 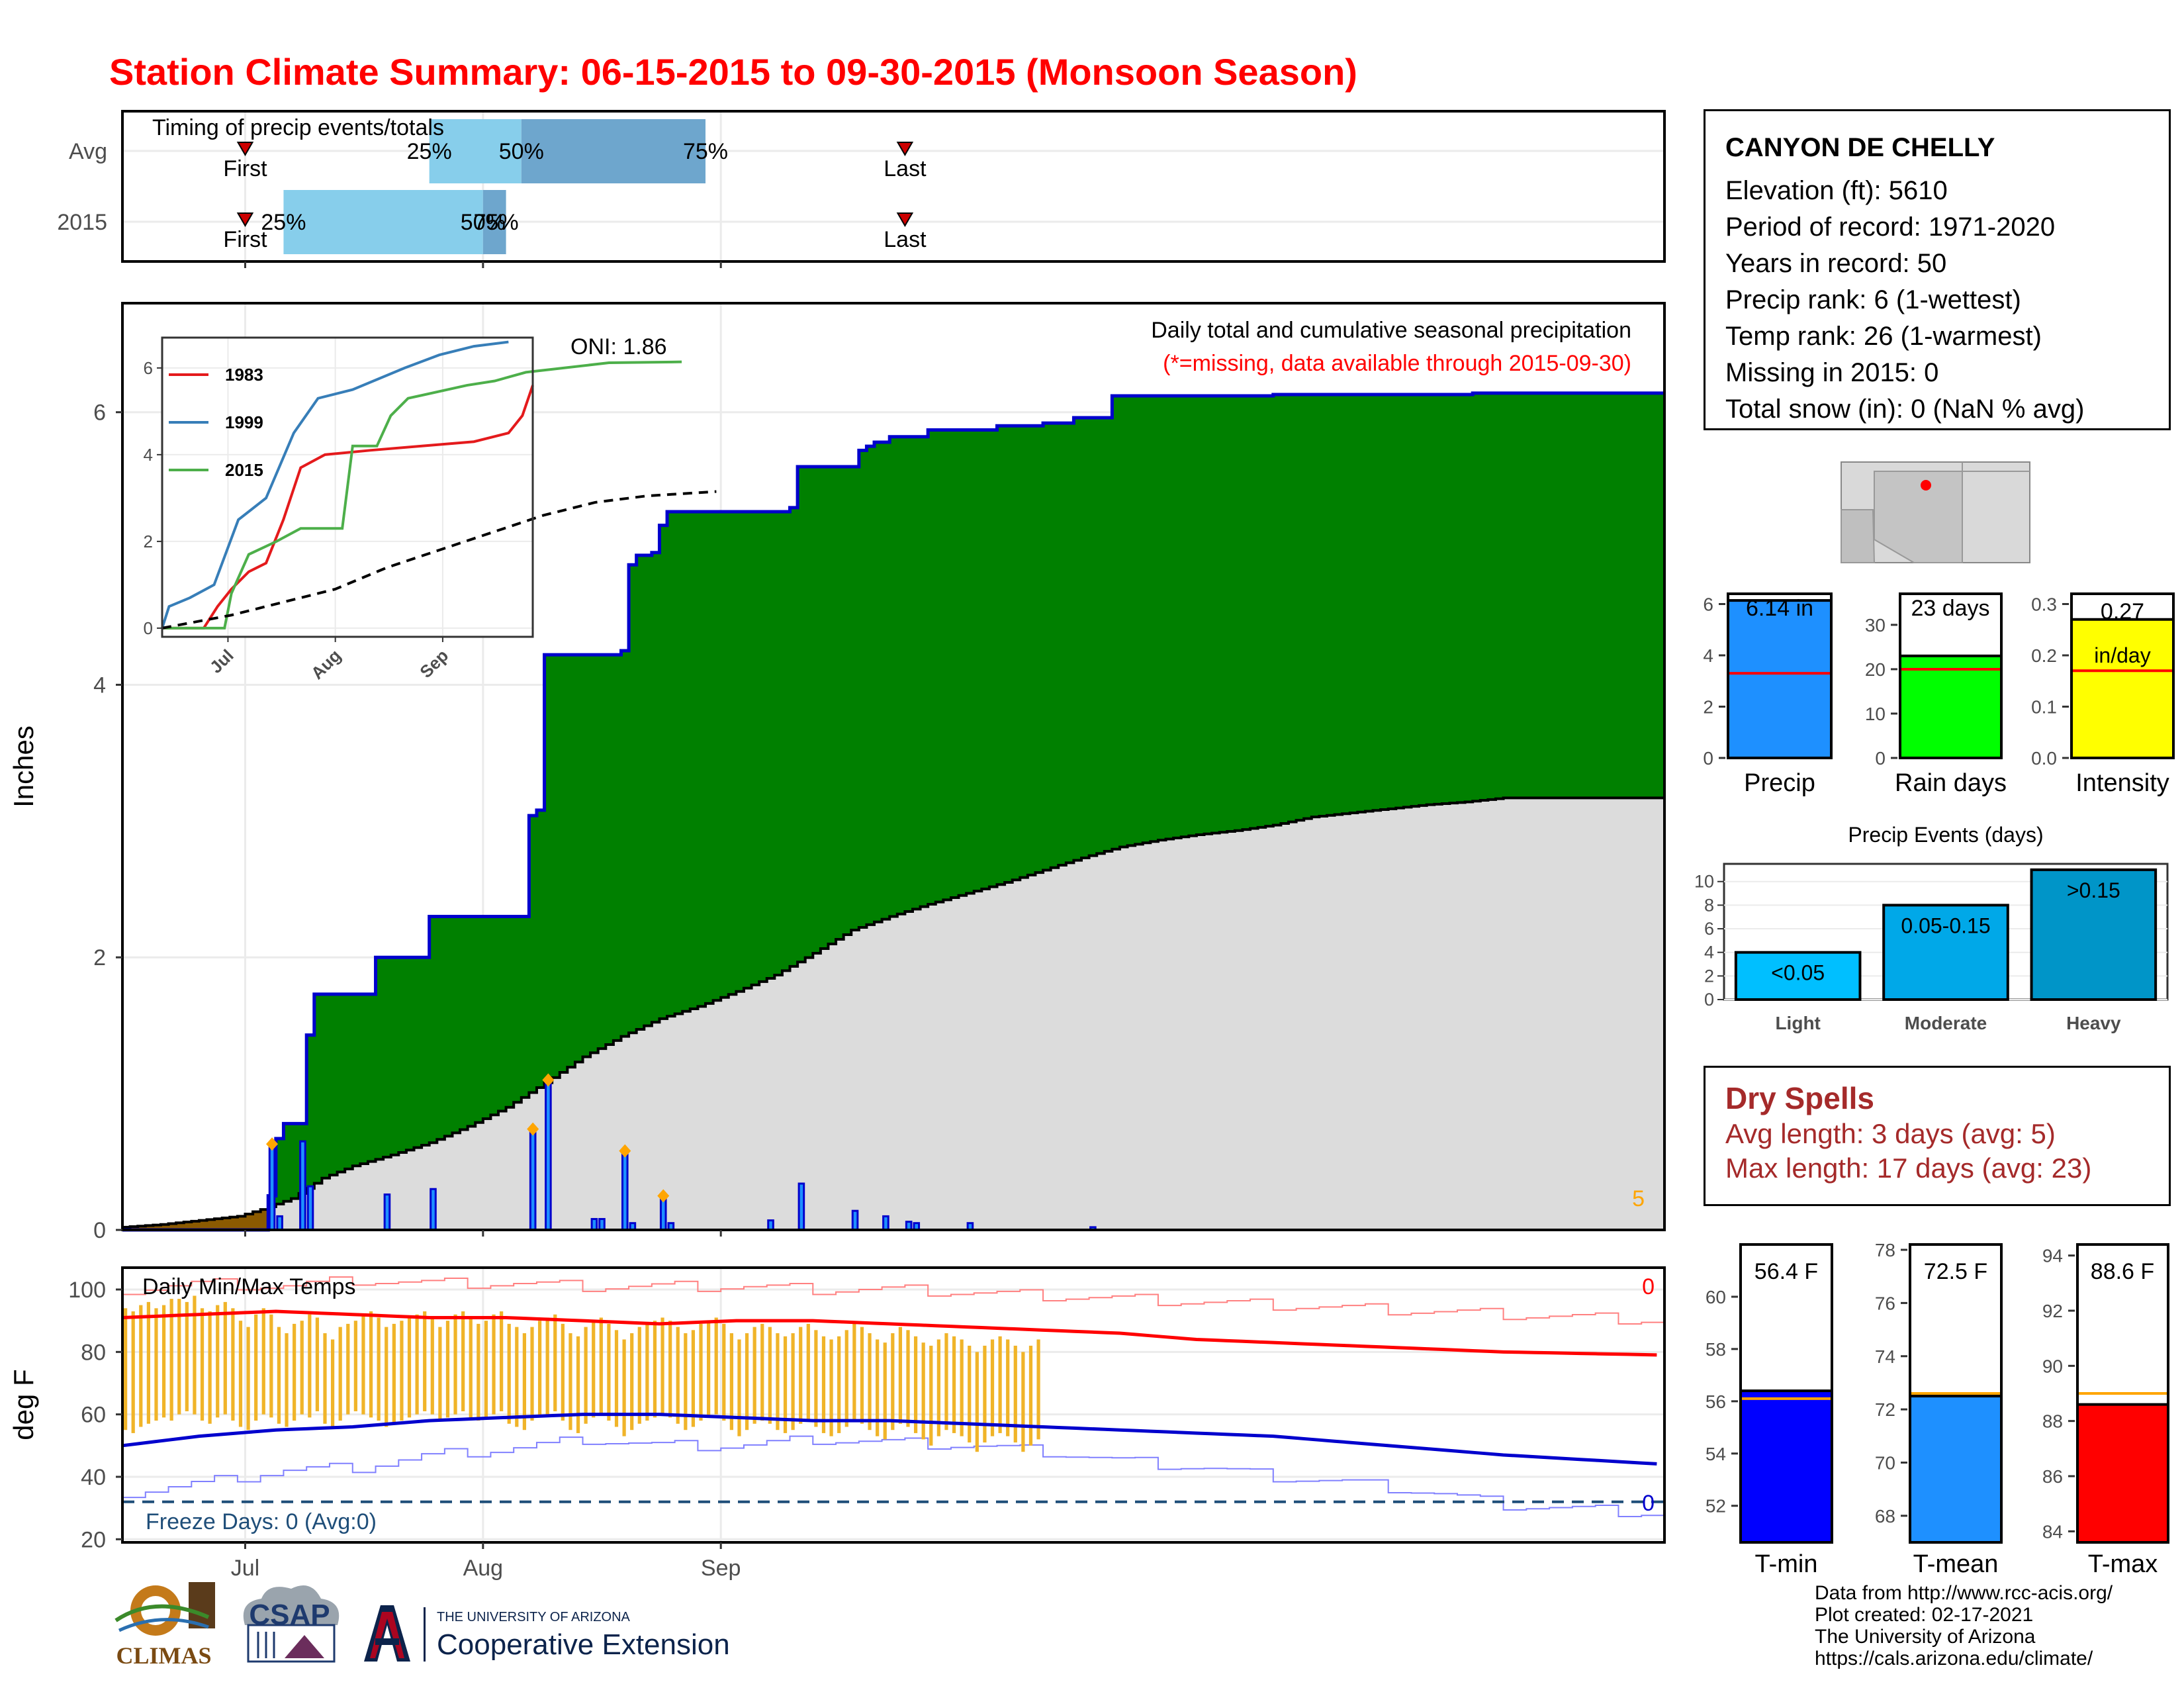 What do you see at coordinates (893, 1300) in the screenshot?
I see `record-max-line` at bounding box center [893, 1300].